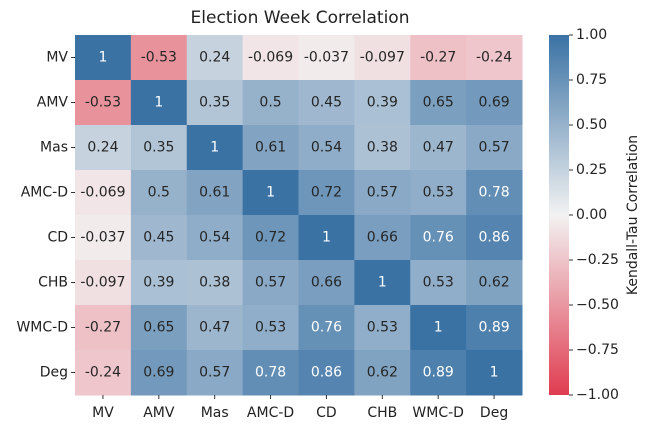 This screenshot has height=427, width=650. Describe the element at coordinates (326, 58) in the screenshot. I see `cell-label: -0.037` at that location.